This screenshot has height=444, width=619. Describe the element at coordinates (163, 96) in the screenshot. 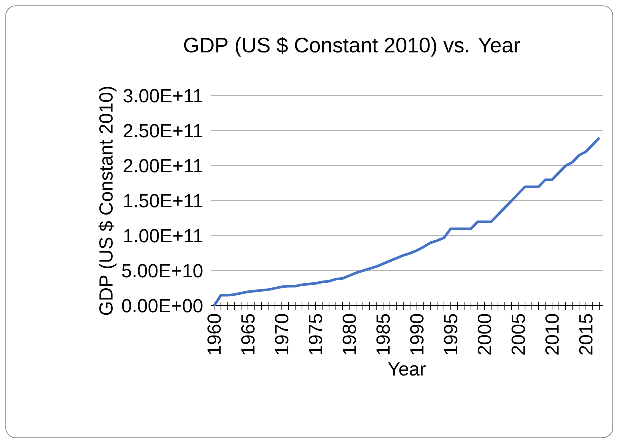

I see `y-tick-label: 3.00E+11` at that location.